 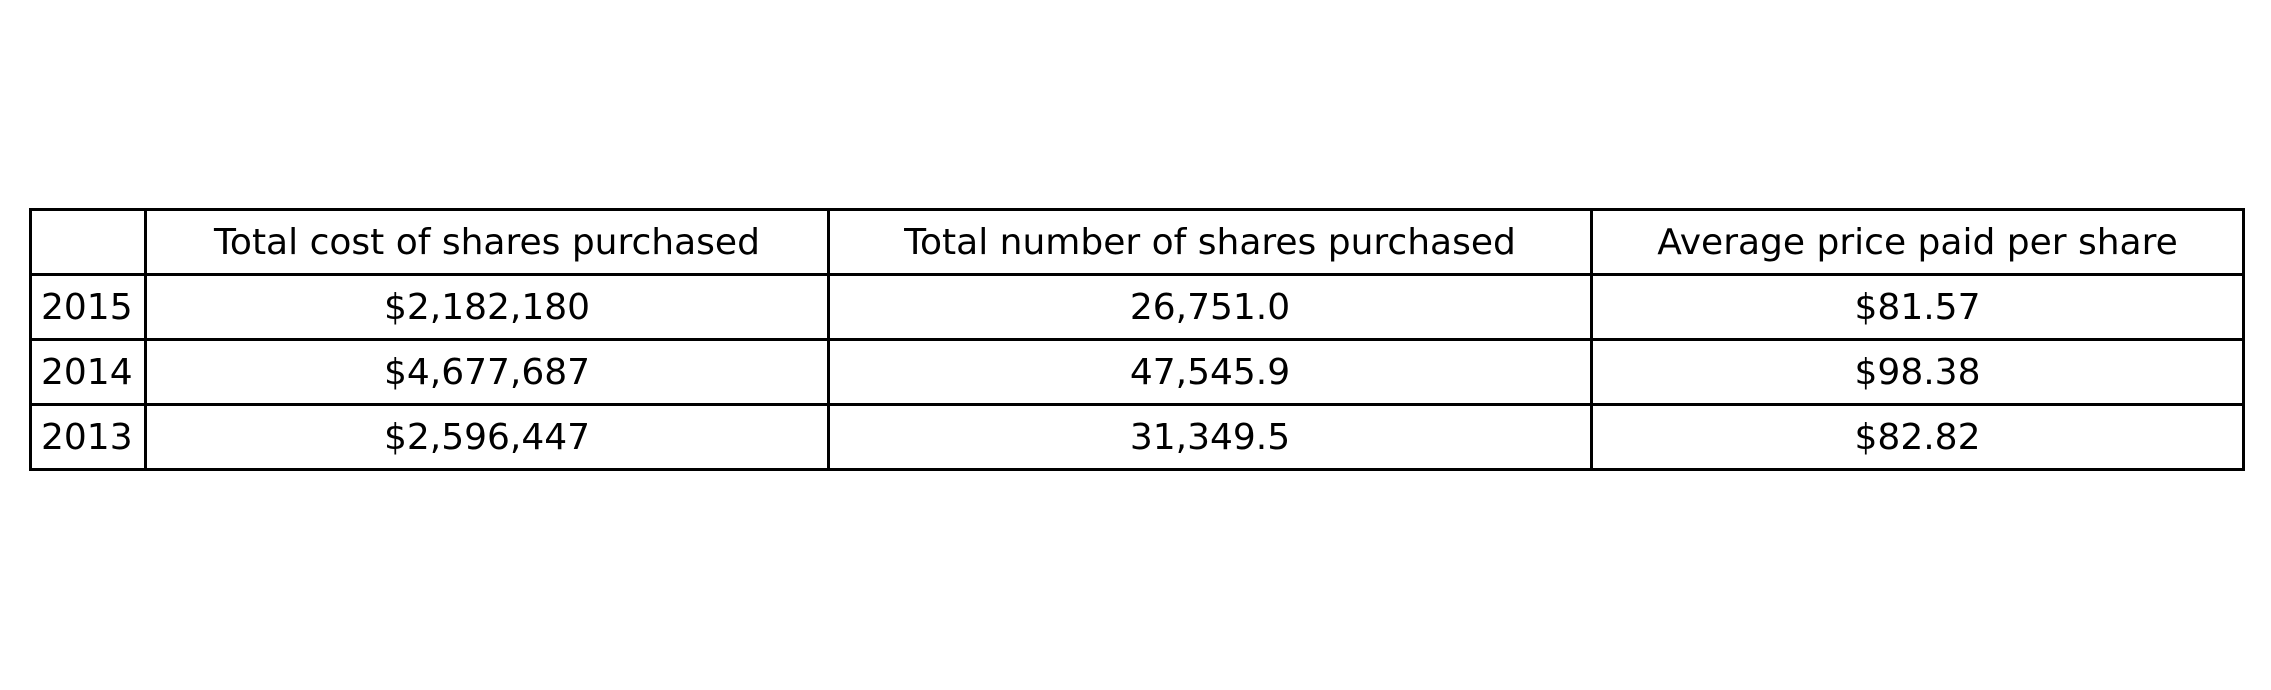 What do you see at coordinates (1917, 437) in the screenshot?
I see `cell-average-price: $82.82` at bounding box center [1917, 437].